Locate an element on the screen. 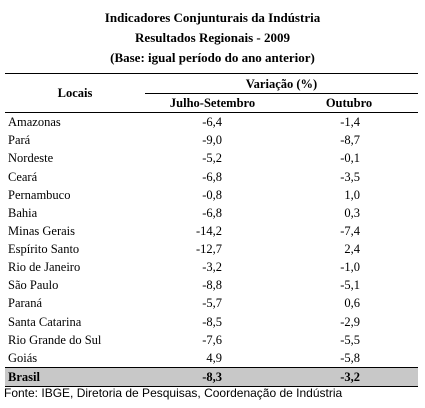 The height and width of the screenshot is (408, 425). header-cell: Variação (%) is located at coordinates (281, 83).